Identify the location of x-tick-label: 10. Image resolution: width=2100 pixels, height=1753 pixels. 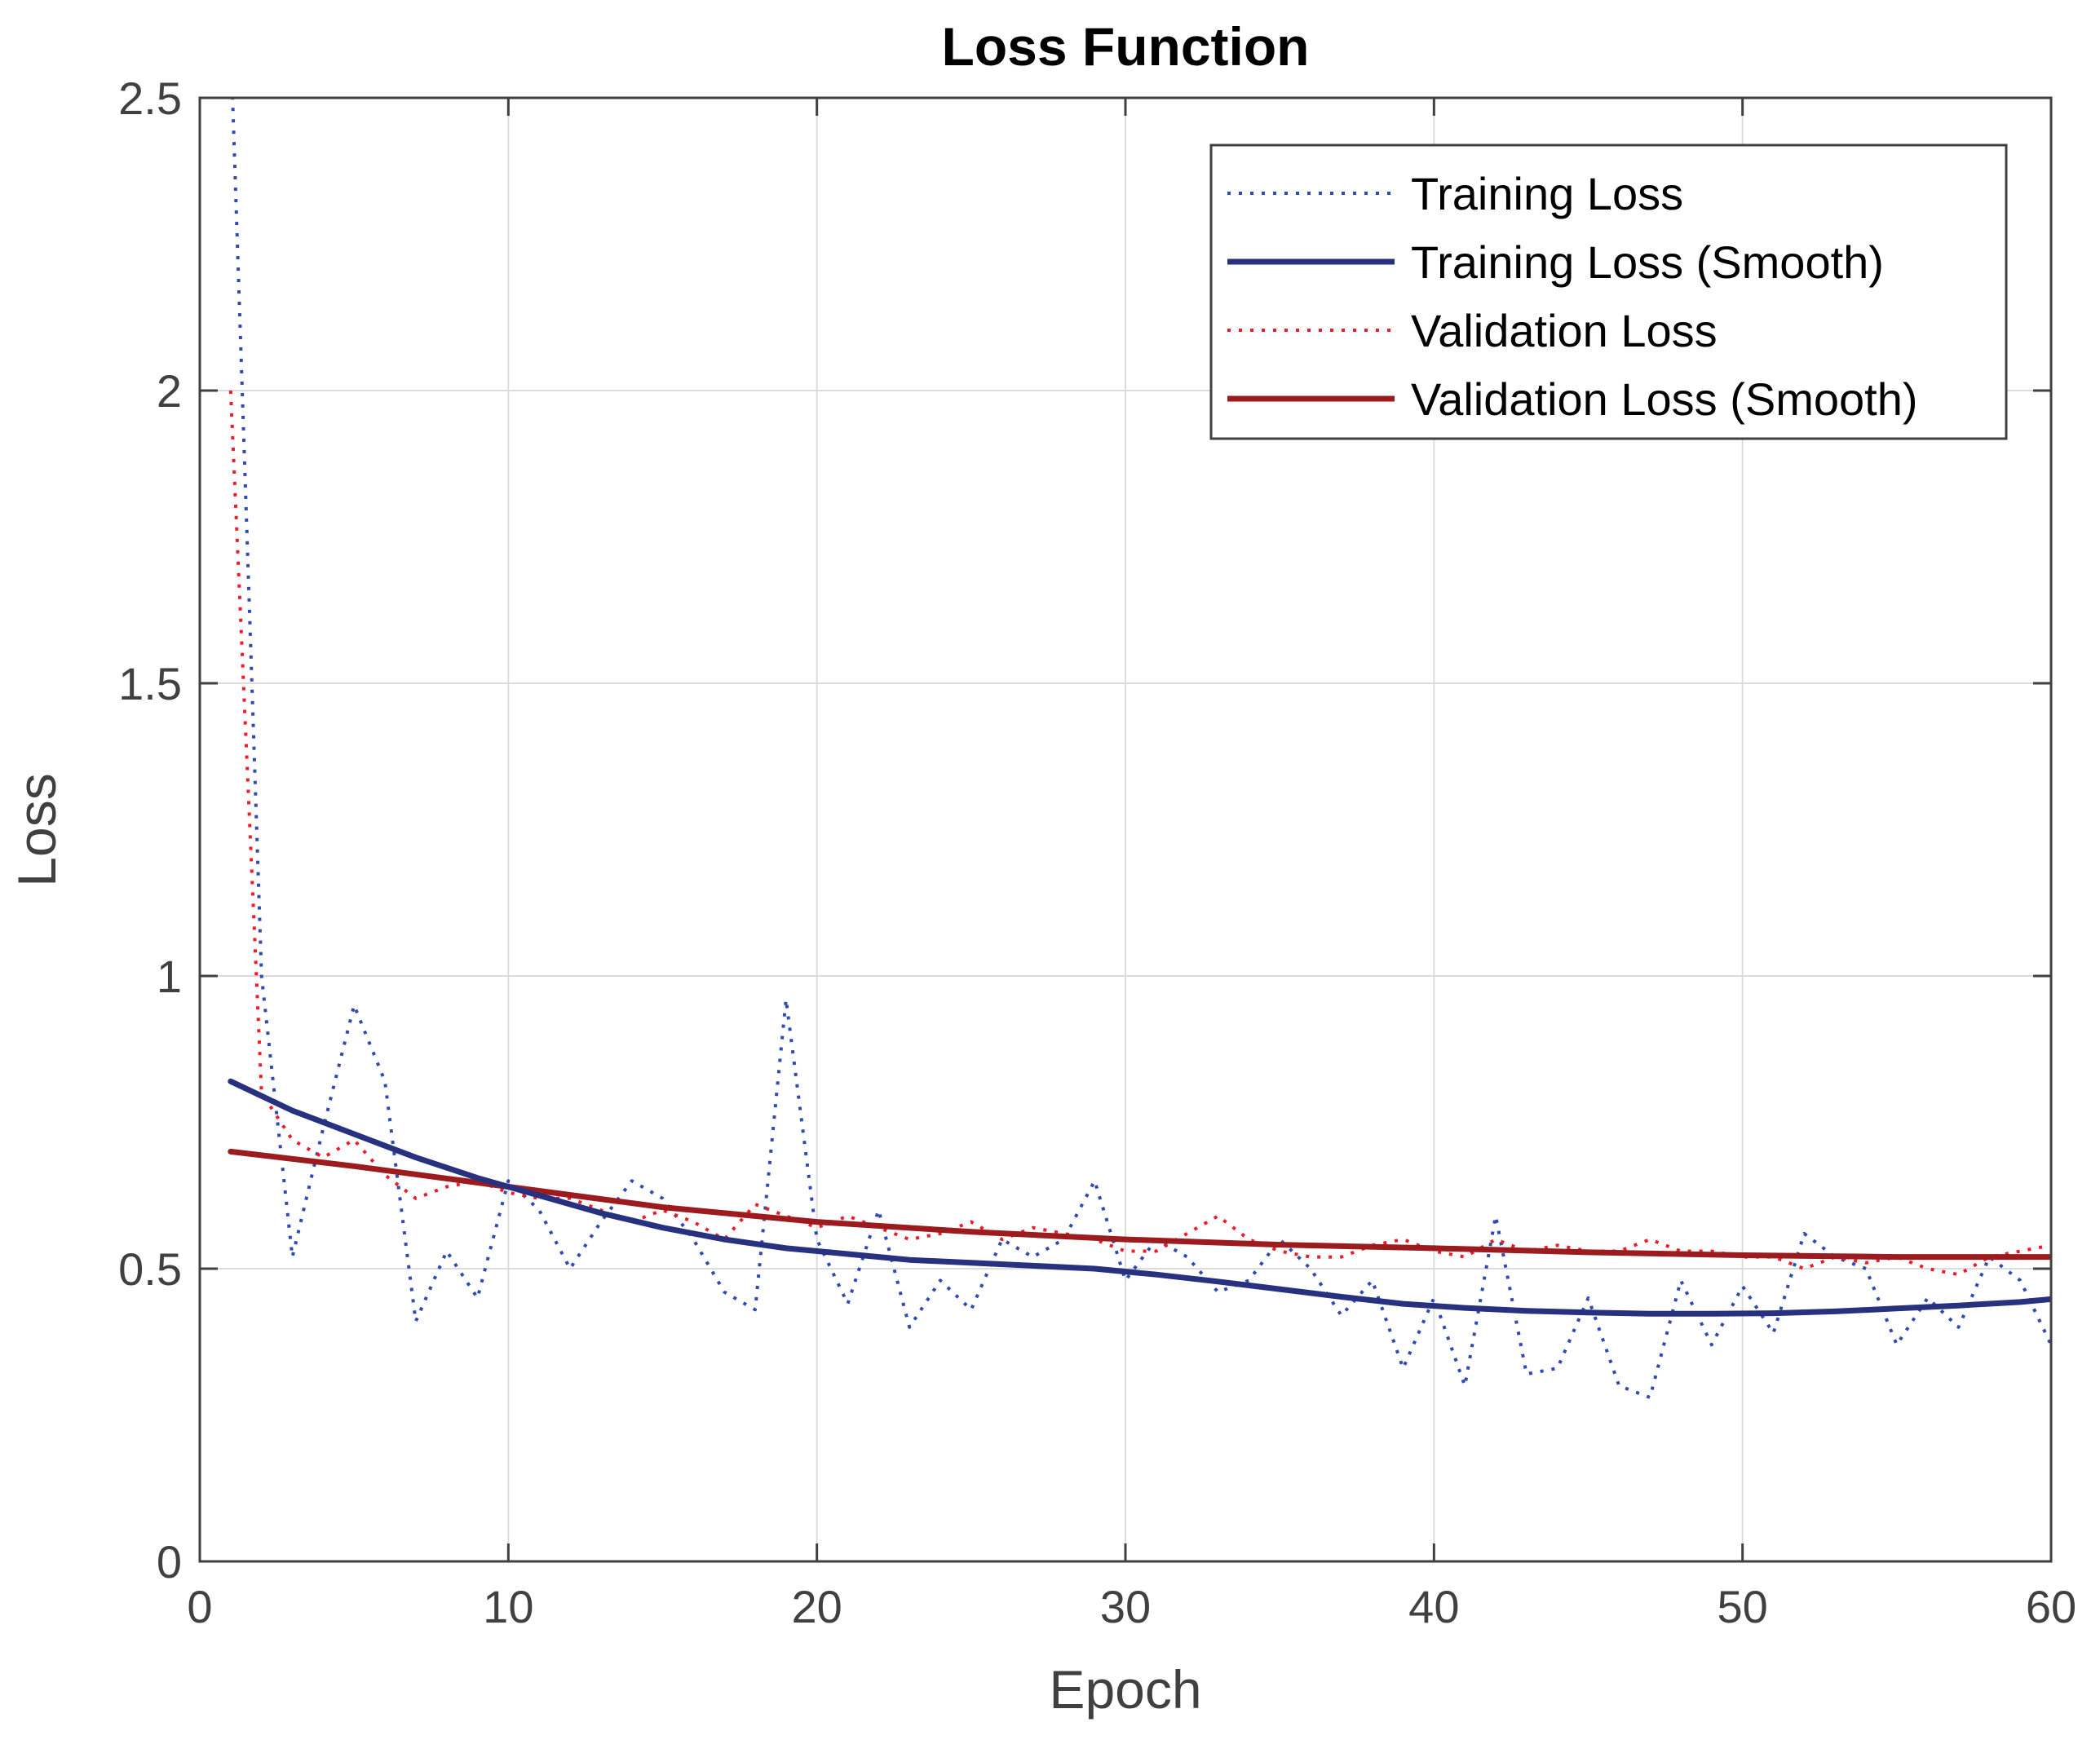
(508, 1606).